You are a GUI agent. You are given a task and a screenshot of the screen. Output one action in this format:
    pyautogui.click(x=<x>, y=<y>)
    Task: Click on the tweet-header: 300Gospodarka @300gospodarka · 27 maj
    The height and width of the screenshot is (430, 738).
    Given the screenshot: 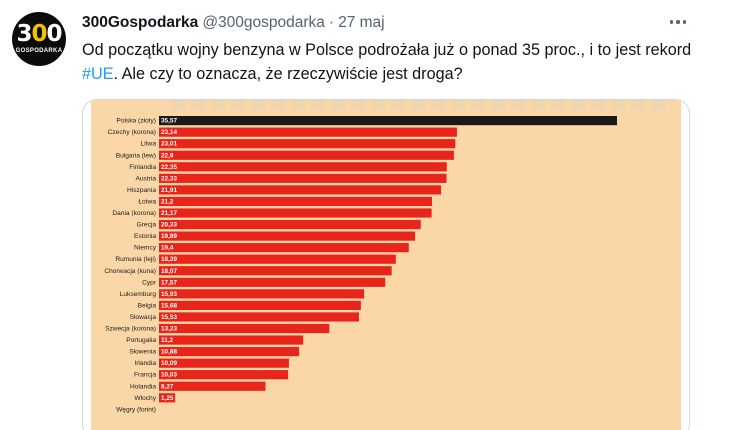 What is the action you would take?
    pyautogui.click(x=233, y=23)
    